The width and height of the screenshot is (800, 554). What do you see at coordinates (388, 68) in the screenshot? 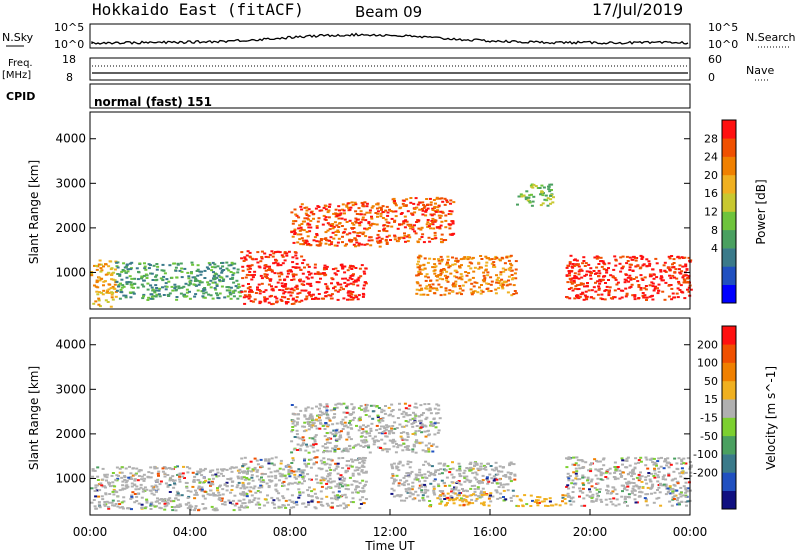
I see `freq-panel: Freq. [MHz] 18 8 60 0 Nave` at bounding box center [388, 68].